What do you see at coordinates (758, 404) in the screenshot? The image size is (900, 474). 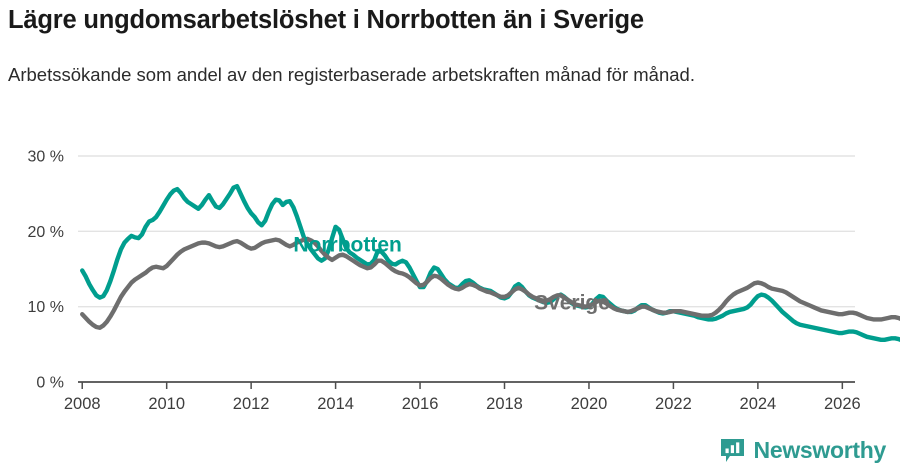 I see `x-axis-tick-label: 2024` at bounding box center [758, 404].